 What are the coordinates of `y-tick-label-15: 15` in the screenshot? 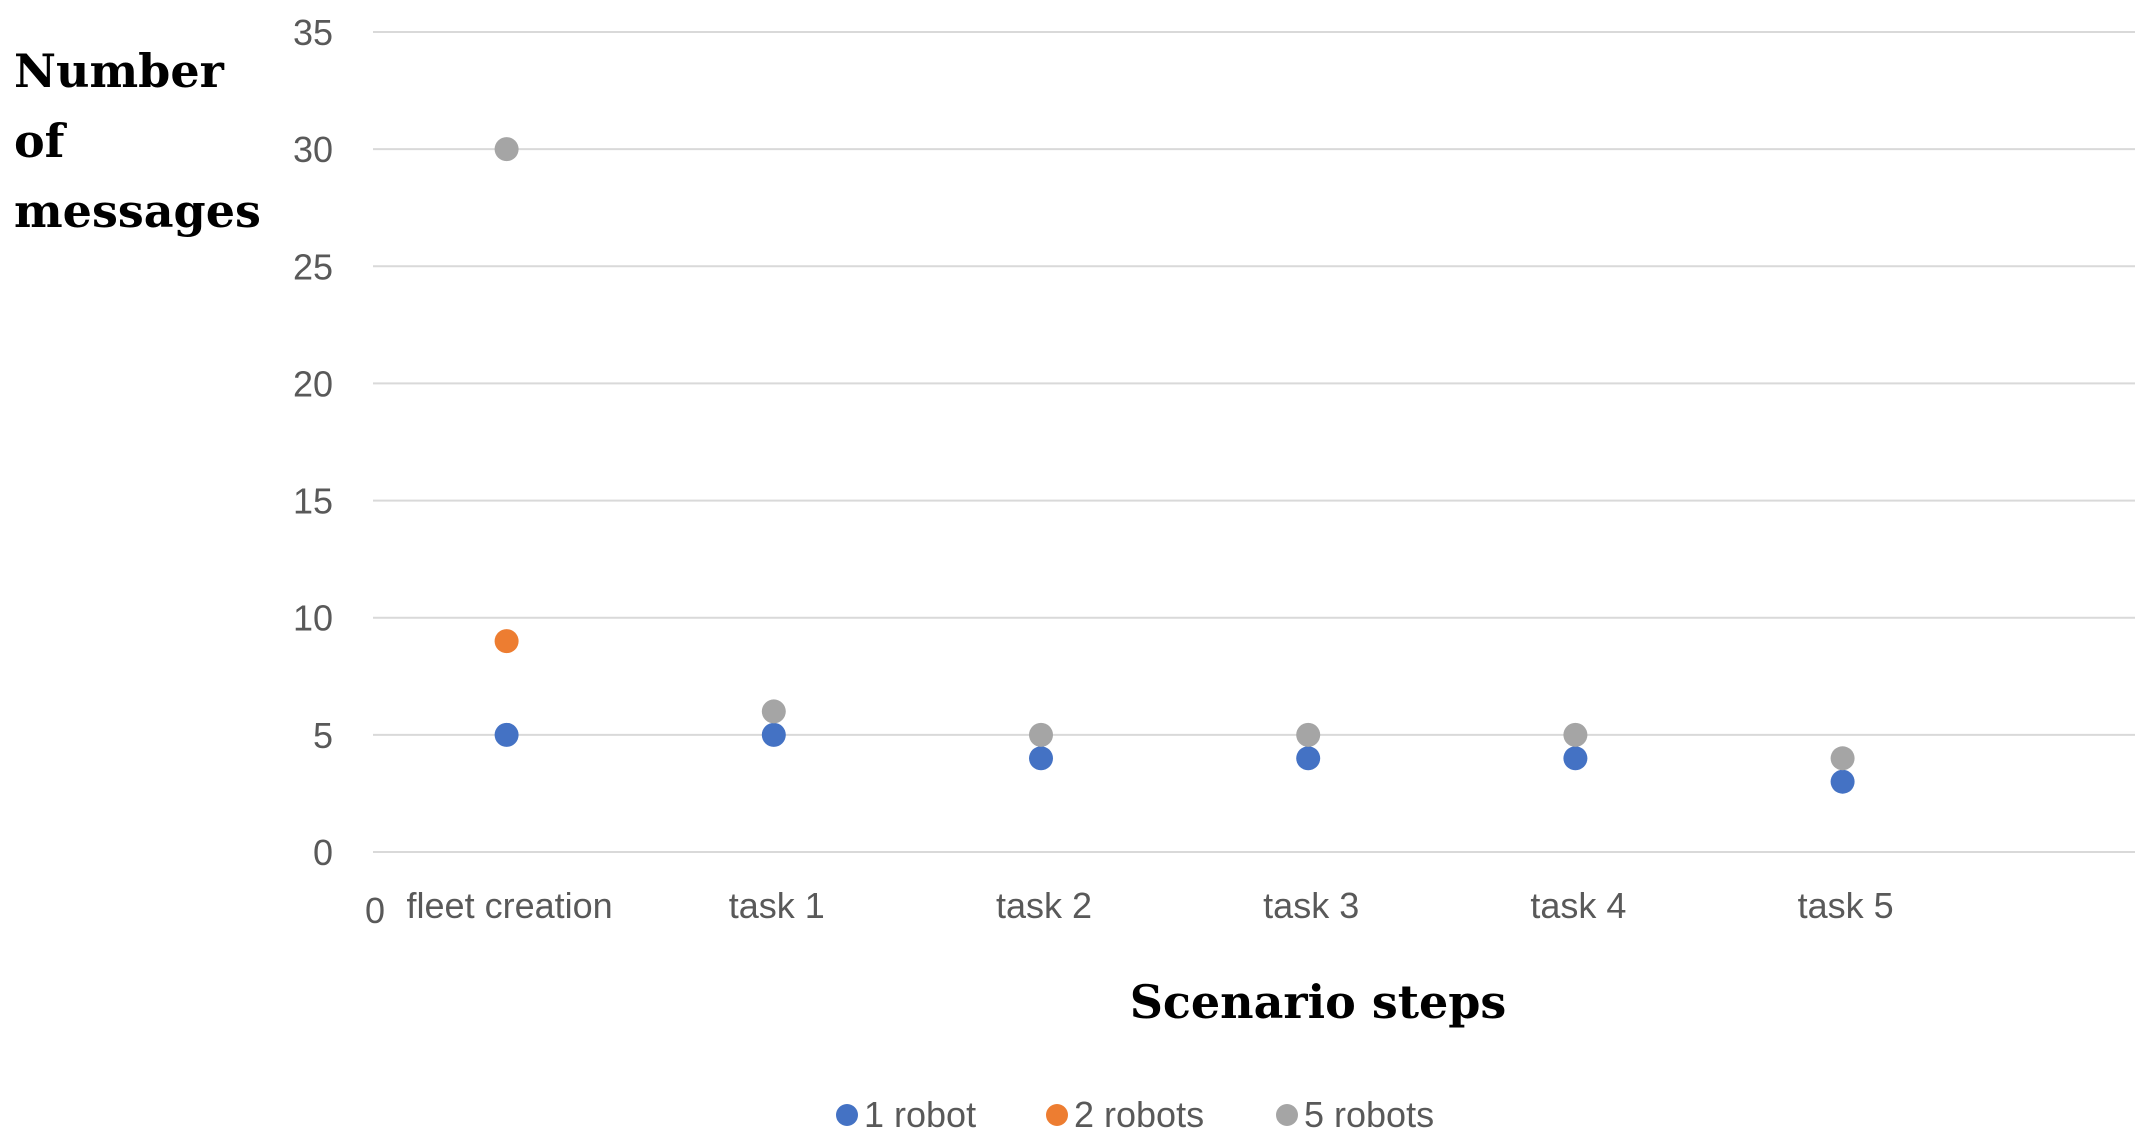 It's located at (313, 501).